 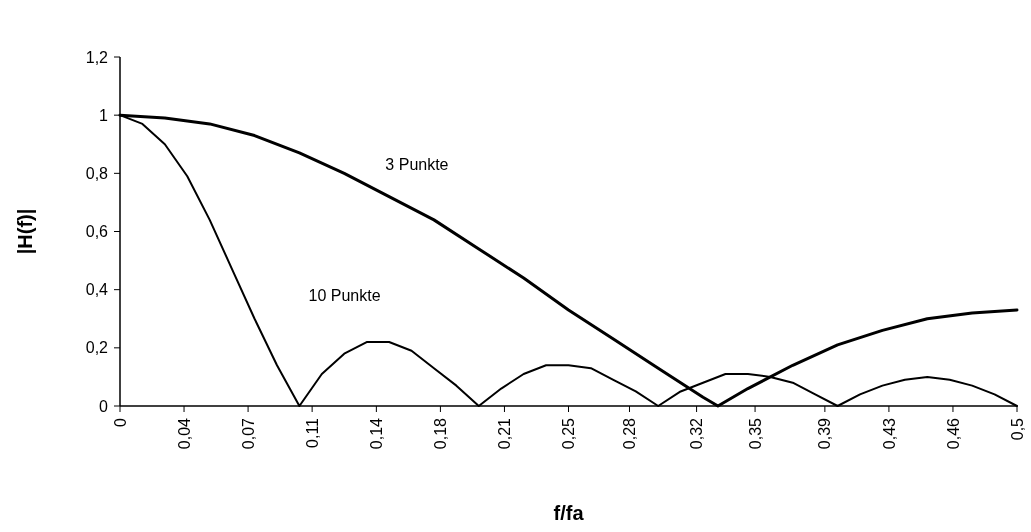 I want to click on x-tick-label: 0,14, so click(x=376, y=433).